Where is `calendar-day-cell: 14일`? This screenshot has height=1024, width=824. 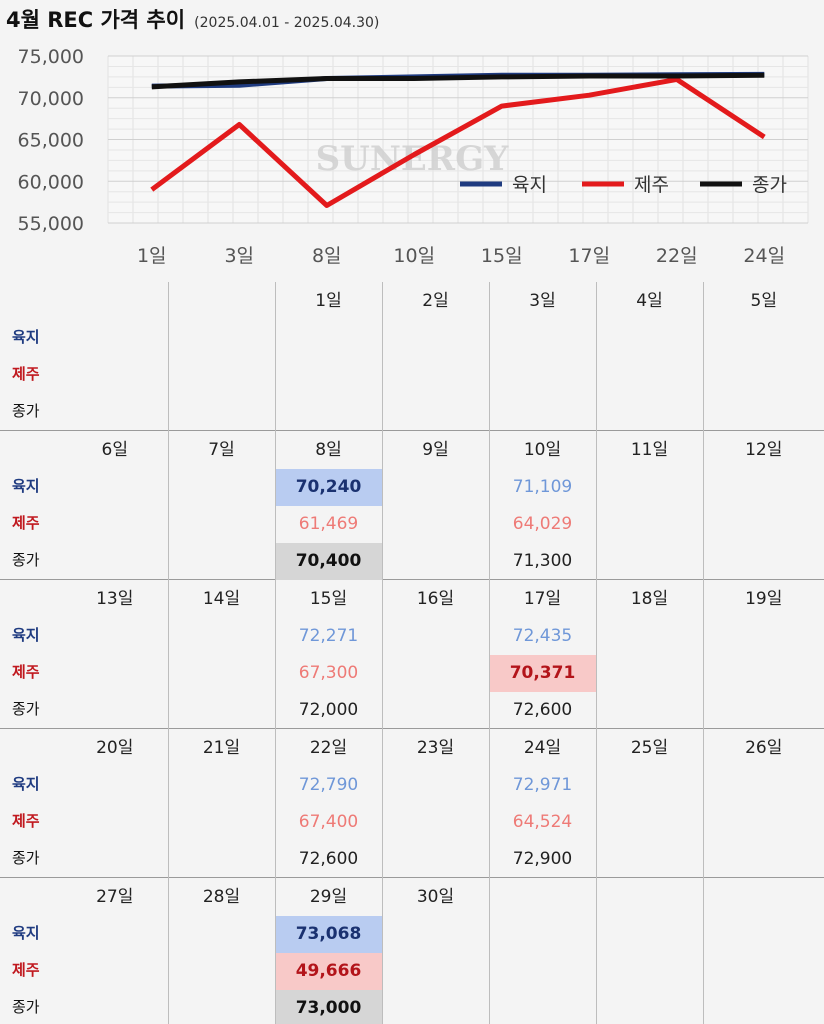
calendar-day-cell: 14일 is located at coordinates (221, 654).